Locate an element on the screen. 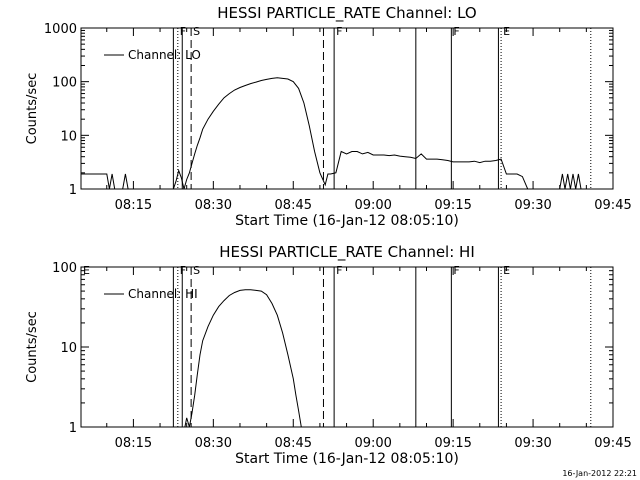 The width and height of the screenshot is (640, 480). chart-title: HESSI PARTICLE_RATE Channel: HI is located at coordinates (347, 252).